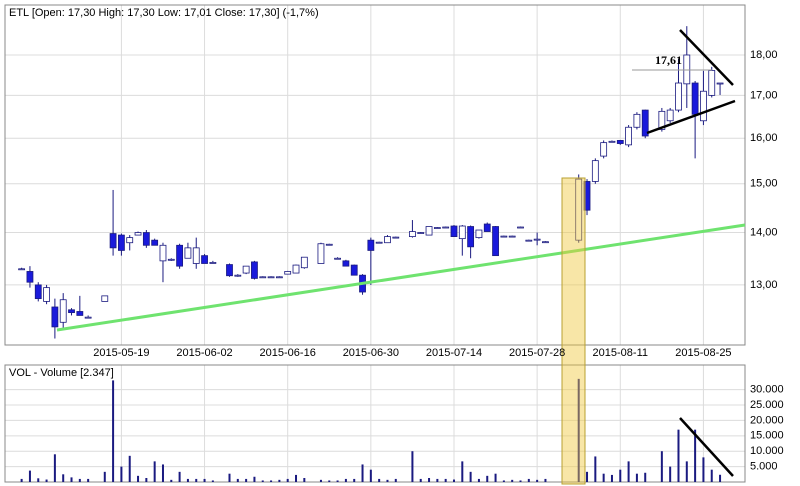 The height and width of the screenshot is (486, 800). I want to click on x-tick-label: 2015-08-11, so click(620, 353).